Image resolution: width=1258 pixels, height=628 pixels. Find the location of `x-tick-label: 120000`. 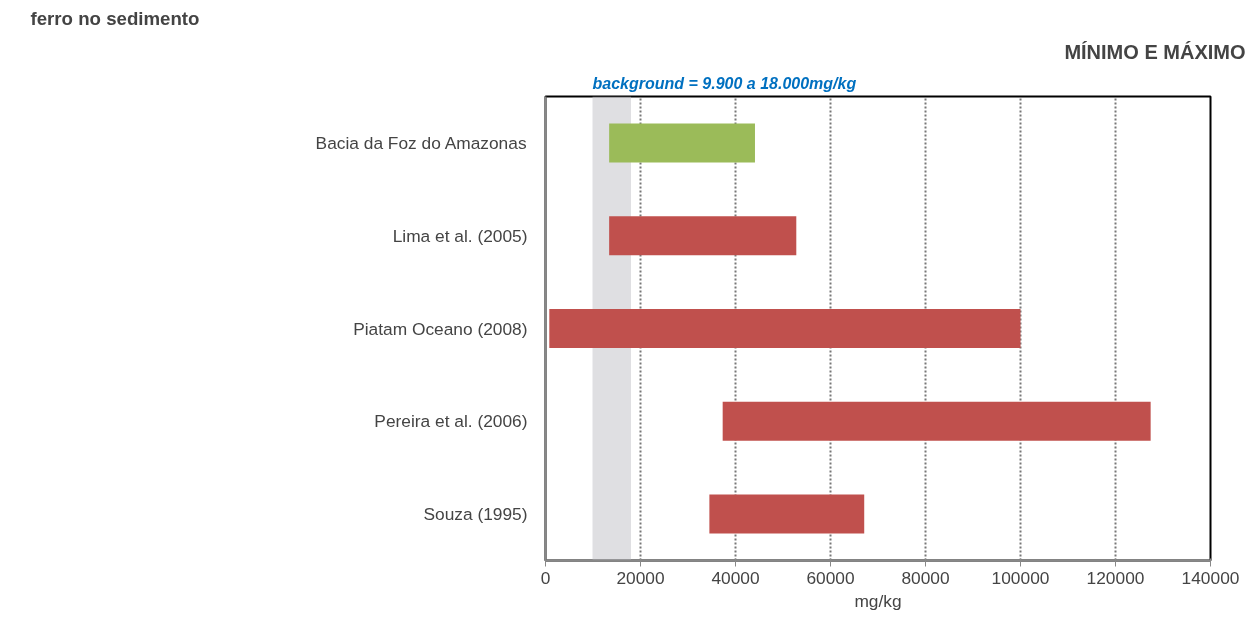

x-tick-label: 120000 is located at coordinates (1115, 577).